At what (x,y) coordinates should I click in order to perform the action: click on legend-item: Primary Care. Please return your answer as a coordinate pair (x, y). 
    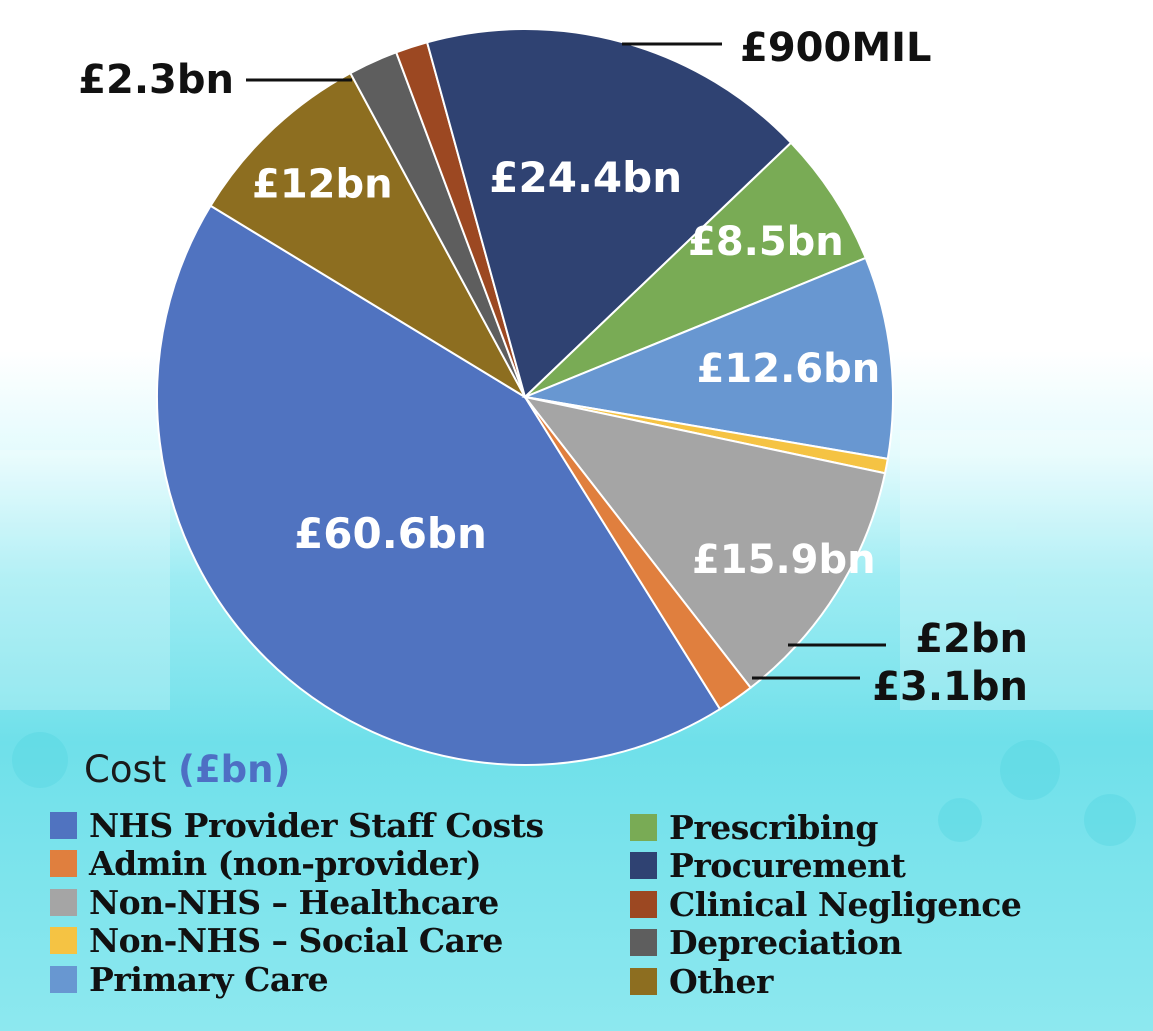
    Looking at the image, I should click on (297, 979).